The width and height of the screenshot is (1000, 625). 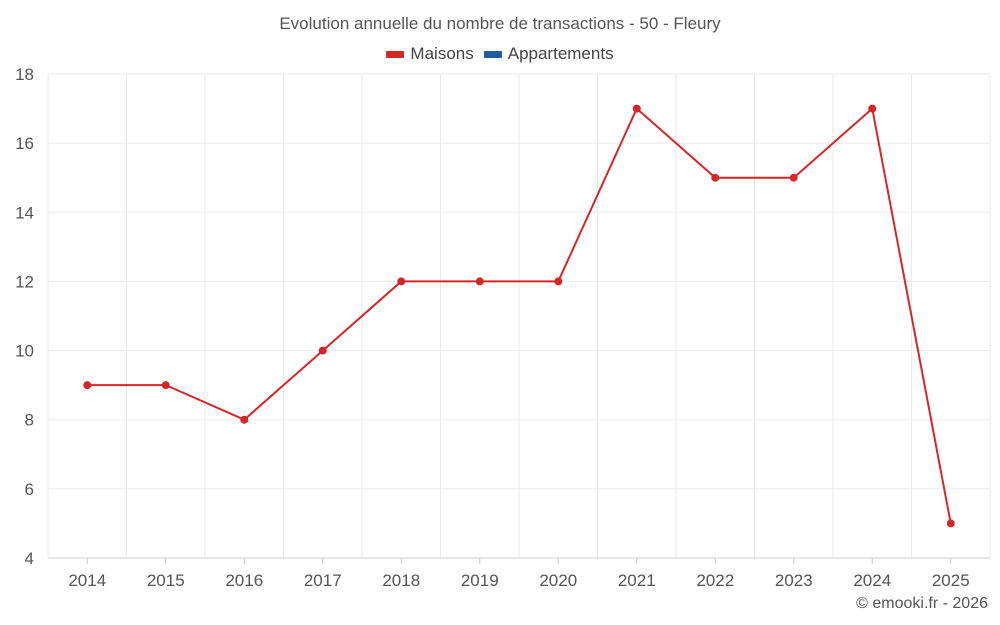 I want to click on y-tick-label: 10, so click(x=24, y=351).